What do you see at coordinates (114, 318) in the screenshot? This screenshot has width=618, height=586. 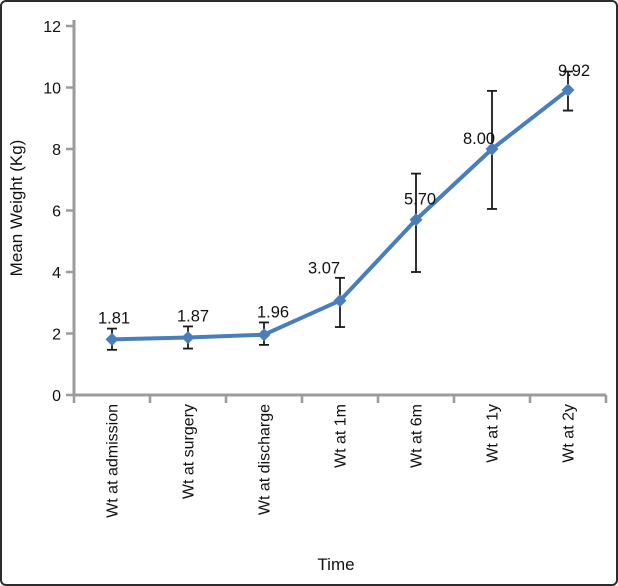 I see `data-label: 1.81` at bounding box center [114, 318].